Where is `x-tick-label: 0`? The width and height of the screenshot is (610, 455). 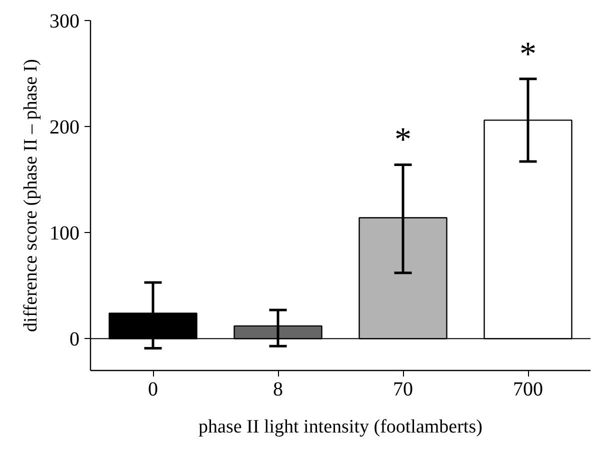 x-tick-label: 0 is located at coordinates (153, 389).